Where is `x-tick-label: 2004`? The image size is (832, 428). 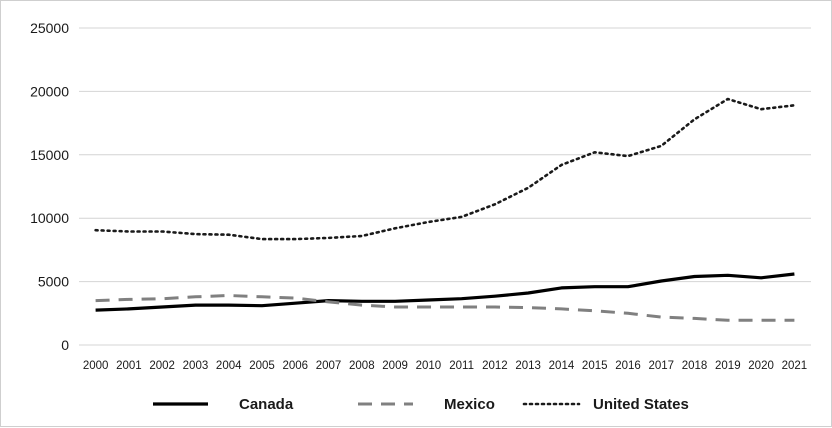
x-tick-label: 2004 is located at coordinates (229, 366).